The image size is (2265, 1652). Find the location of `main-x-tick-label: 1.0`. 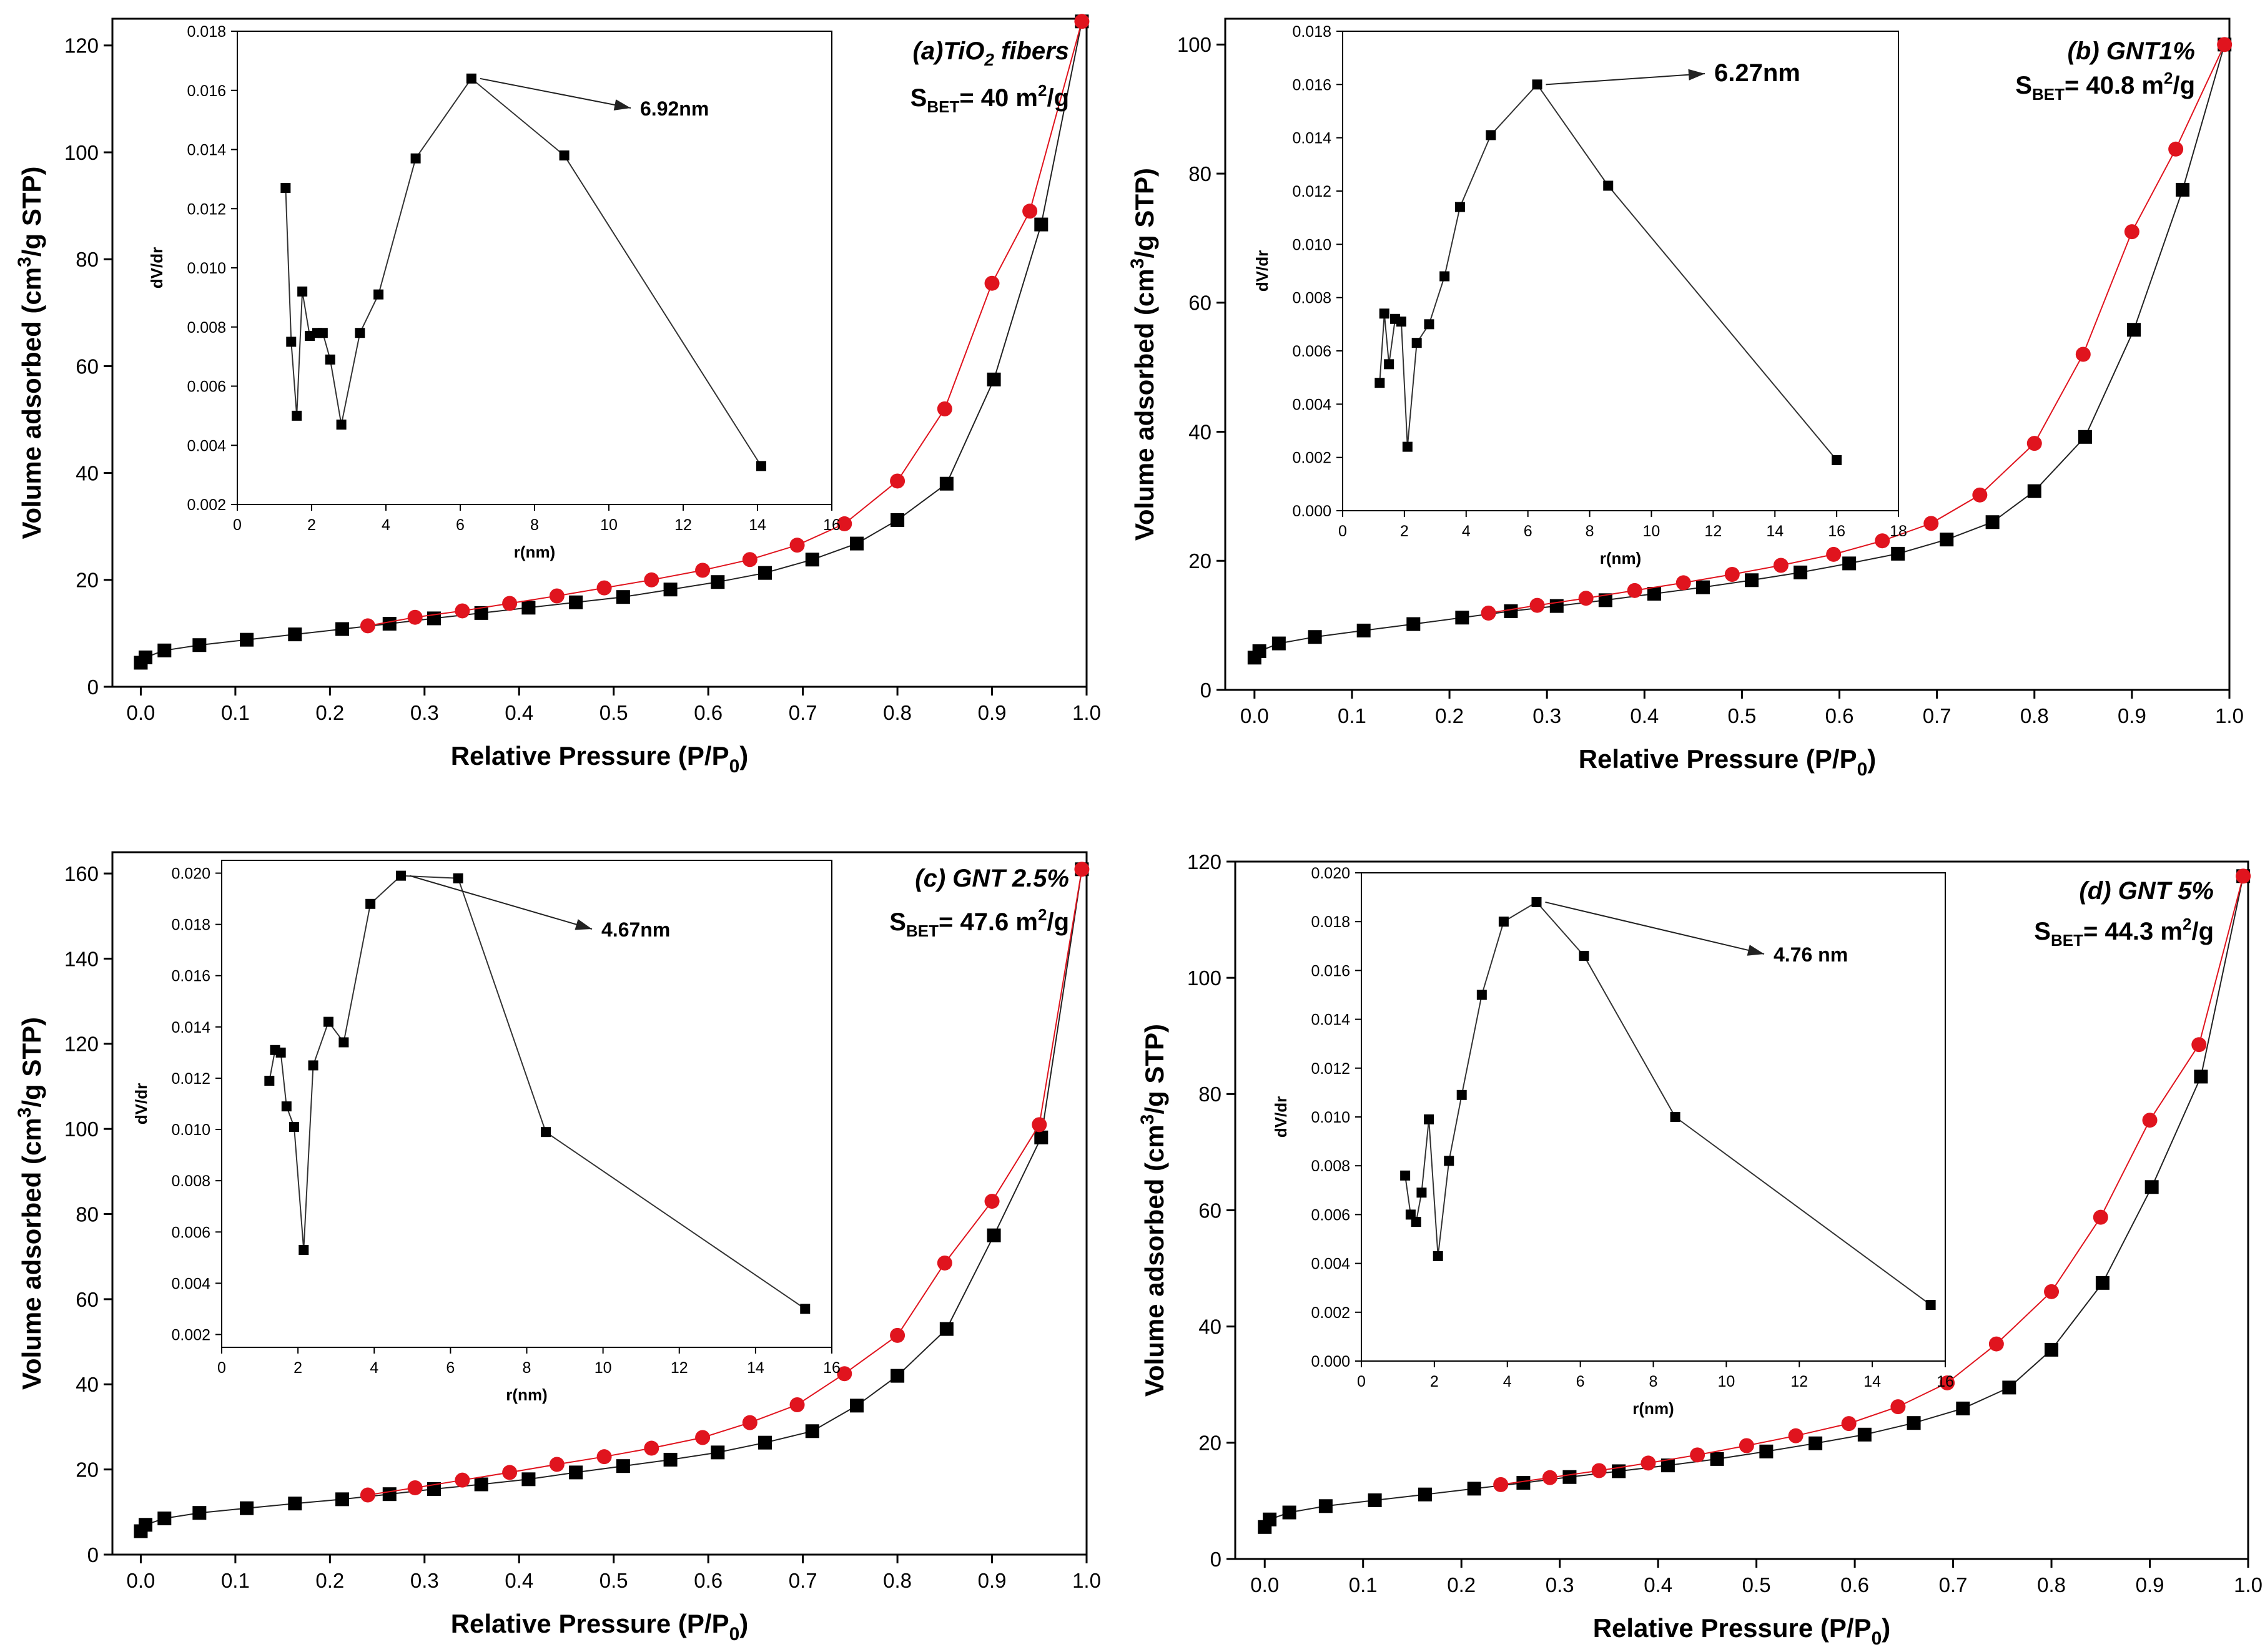

main-x-tick-label: 1.0 is located at coordinates (2248, 1584).